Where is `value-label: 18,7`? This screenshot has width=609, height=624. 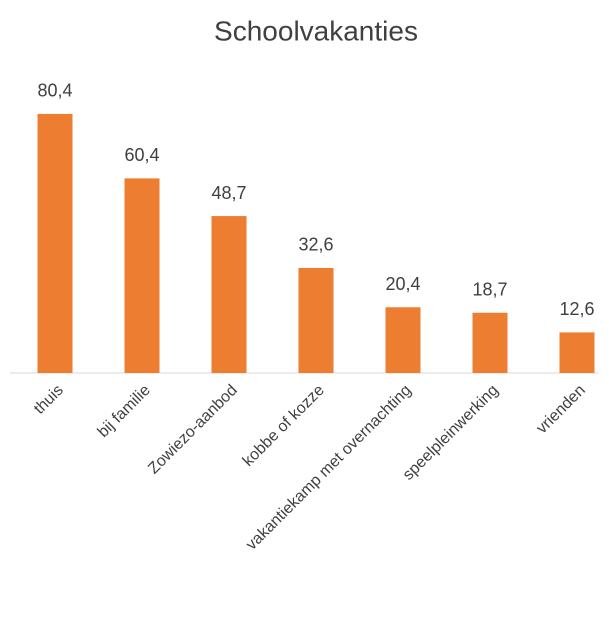 value-label: 18,7 is located at coordinates (489, 289).